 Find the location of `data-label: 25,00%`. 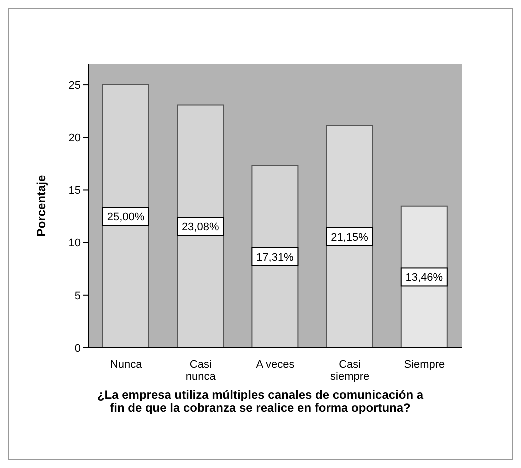

data-label: 25,00% is located at coordinates (126, 218).